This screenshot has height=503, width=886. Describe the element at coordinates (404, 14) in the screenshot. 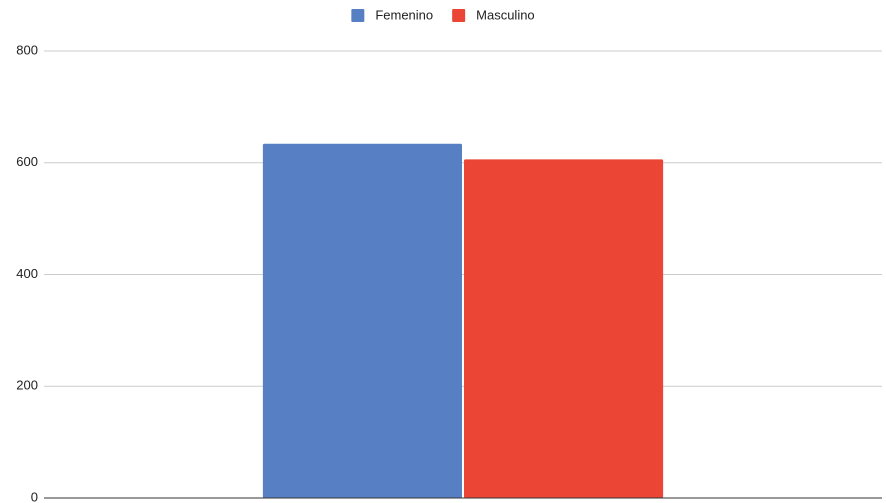

I see `legend-label: Femenino` at that location.